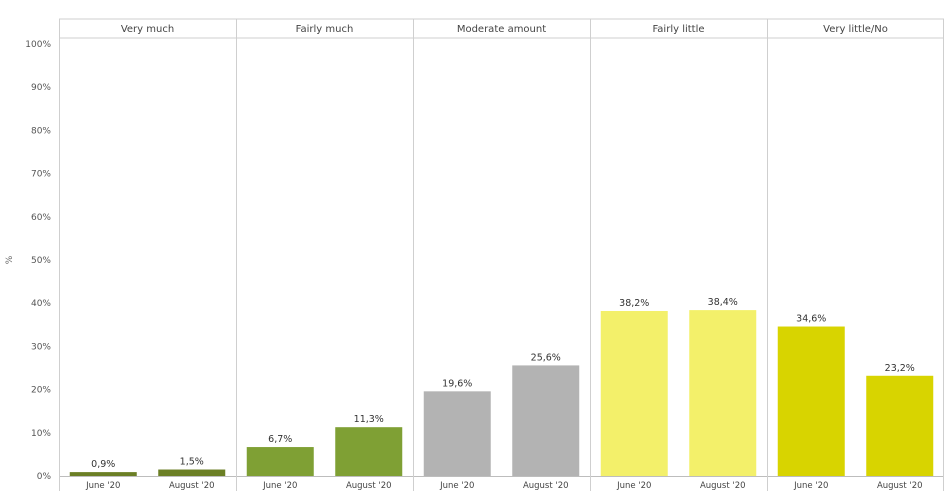  What do you see at coordinates (546, 357) in the screenshot?
I see `data-label: 25,6%` at bounding box center [546, 357].